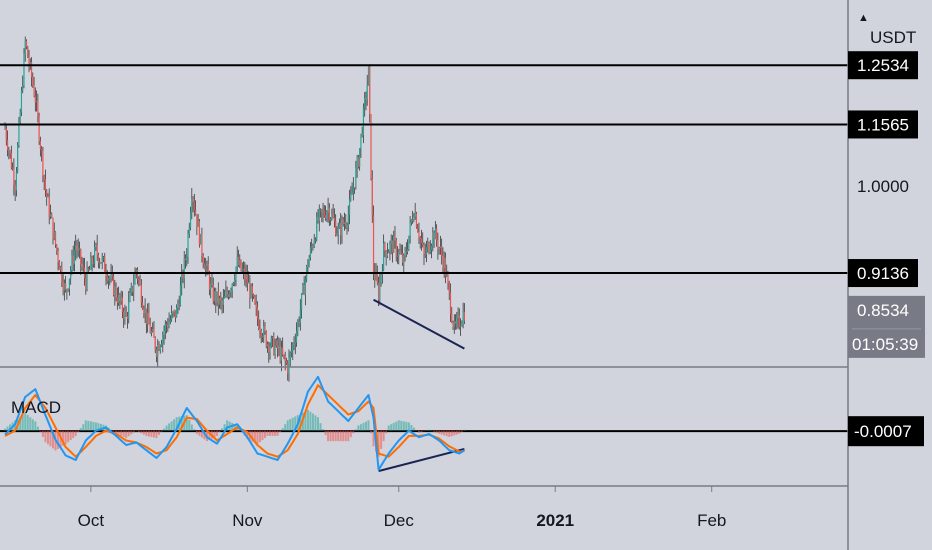 This screenshot has width=932, height=550. What do you see at coordinates (419, 324) in the screenshot?
I see `price-trendline` at bounding box center [419, 324].